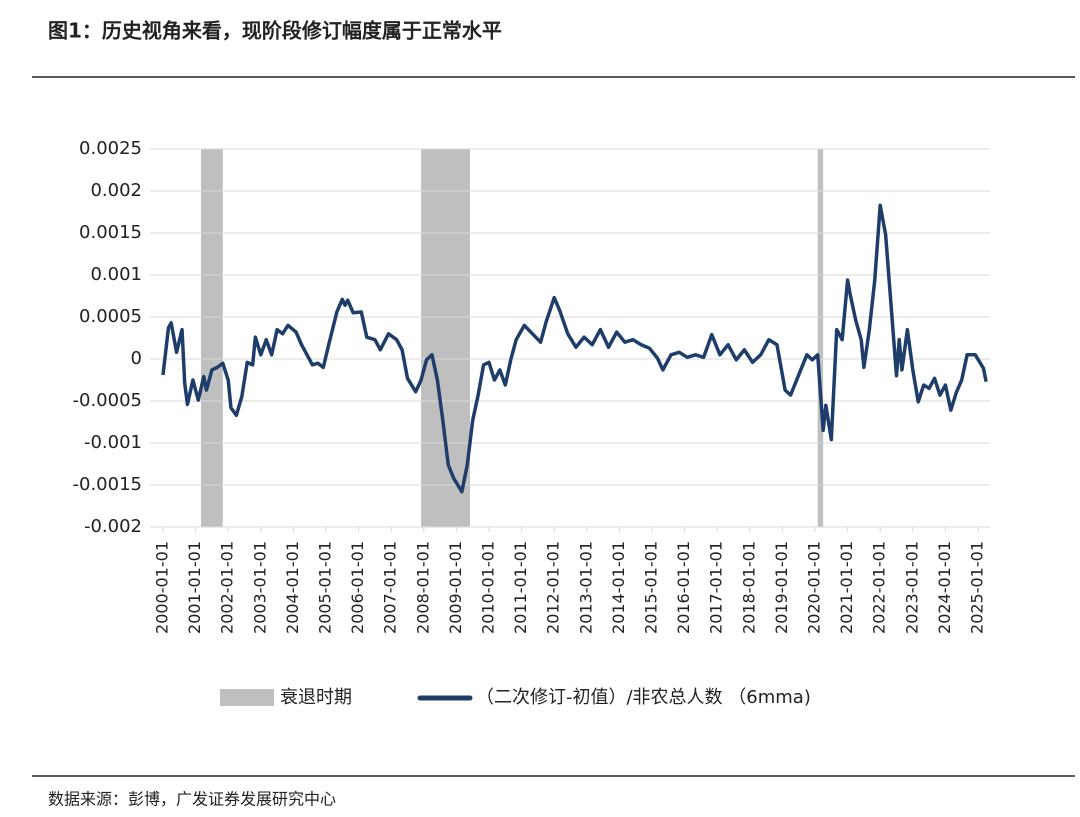 The width and height of the screenshot is (1080, 817). What do you see at coordinates (879, 587) in the screenshot?
I see `x-tick-label: 2022-01-01` at bounding box center [879, 587].